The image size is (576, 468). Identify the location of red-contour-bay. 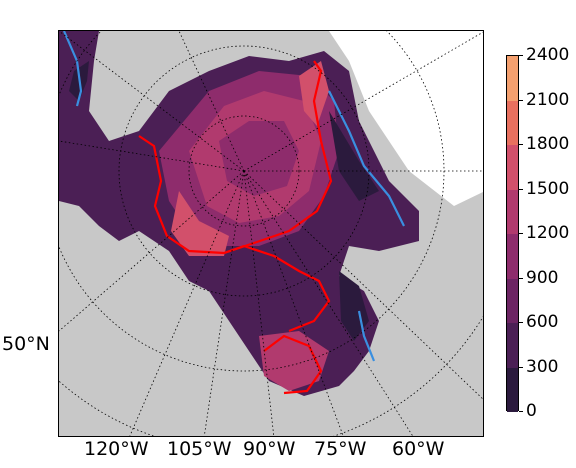
(293, 364).